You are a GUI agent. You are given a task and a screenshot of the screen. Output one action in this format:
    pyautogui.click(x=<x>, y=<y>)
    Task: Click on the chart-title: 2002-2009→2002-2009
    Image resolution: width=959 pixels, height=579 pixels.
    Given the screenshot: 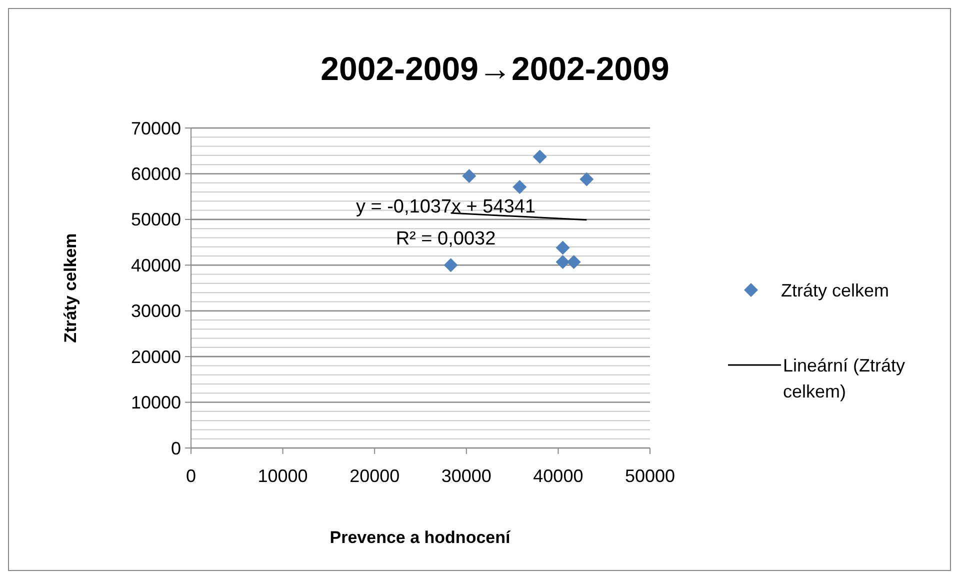 What is the action you would take?
    pyautogui.click(x=495, y=68)
    